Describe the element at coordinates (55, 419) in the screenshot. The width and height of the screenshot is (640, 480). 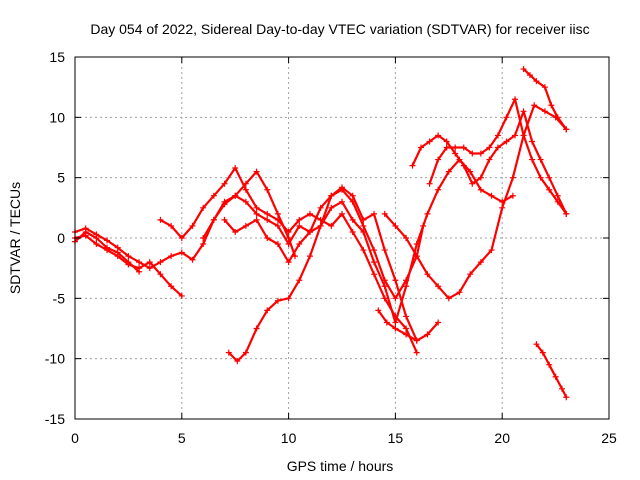
I see `y-tick-label: -15` at that location.